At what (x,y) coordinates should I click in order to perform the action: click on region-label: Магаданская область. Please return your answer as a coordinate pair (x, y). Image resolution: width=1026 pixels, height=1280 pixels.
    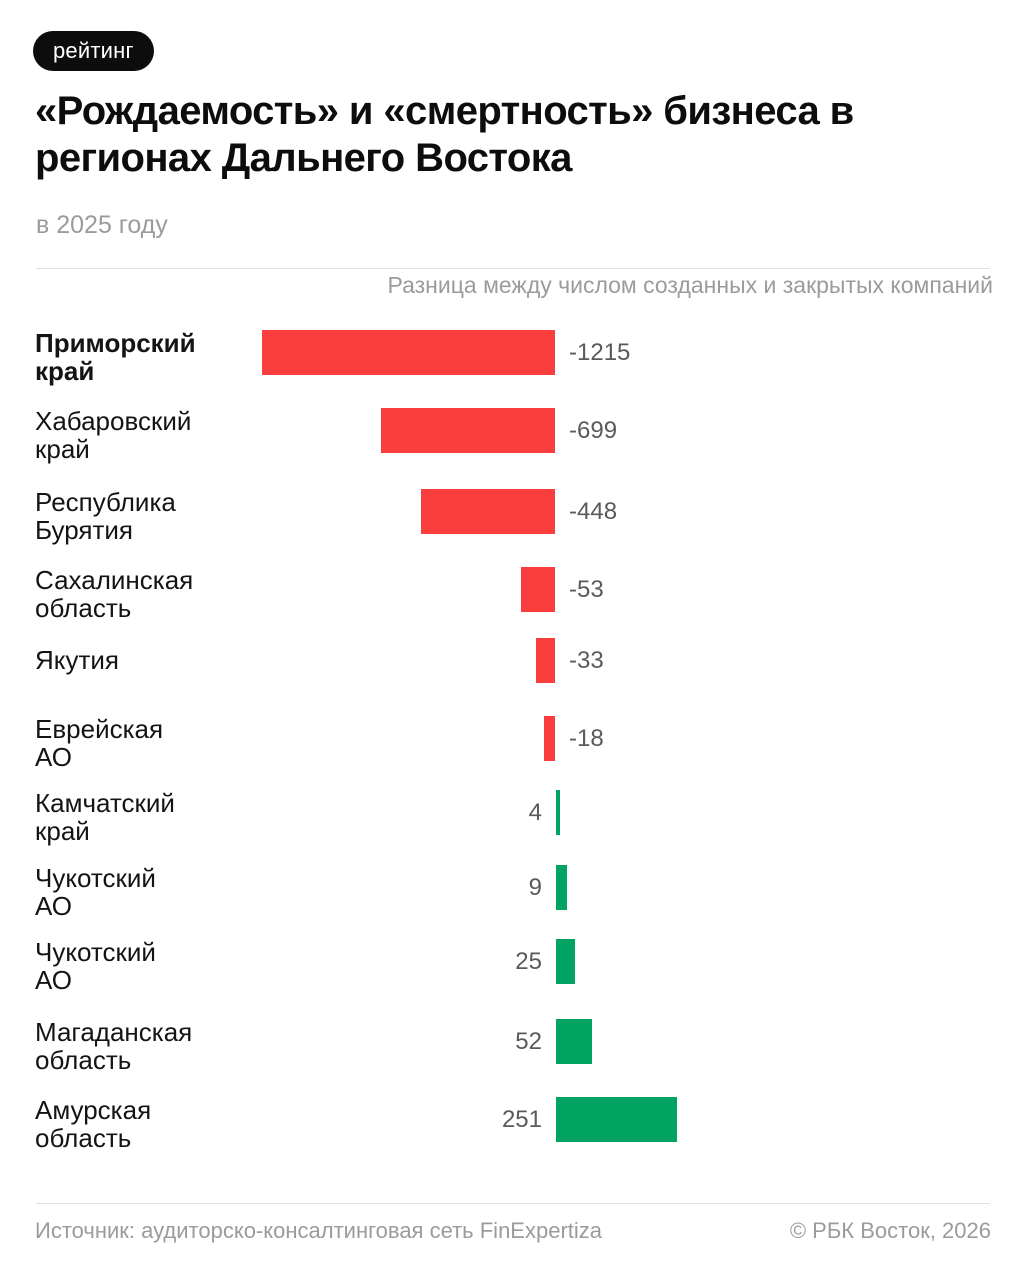
    Looking at the image, I should click on (114, 1046).